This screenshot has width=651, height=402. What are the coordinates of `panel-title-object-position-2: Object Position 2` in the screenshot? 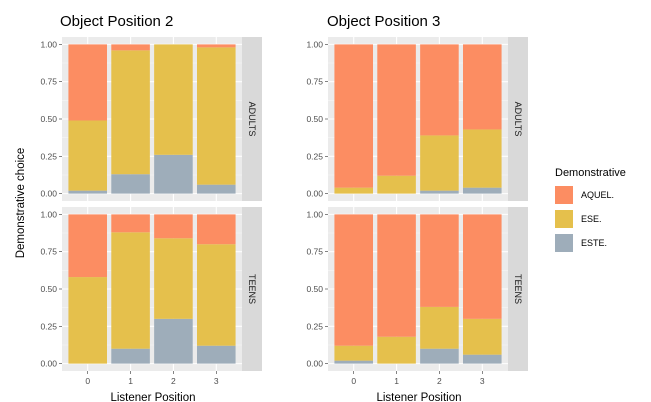 It's located at (116, 21).